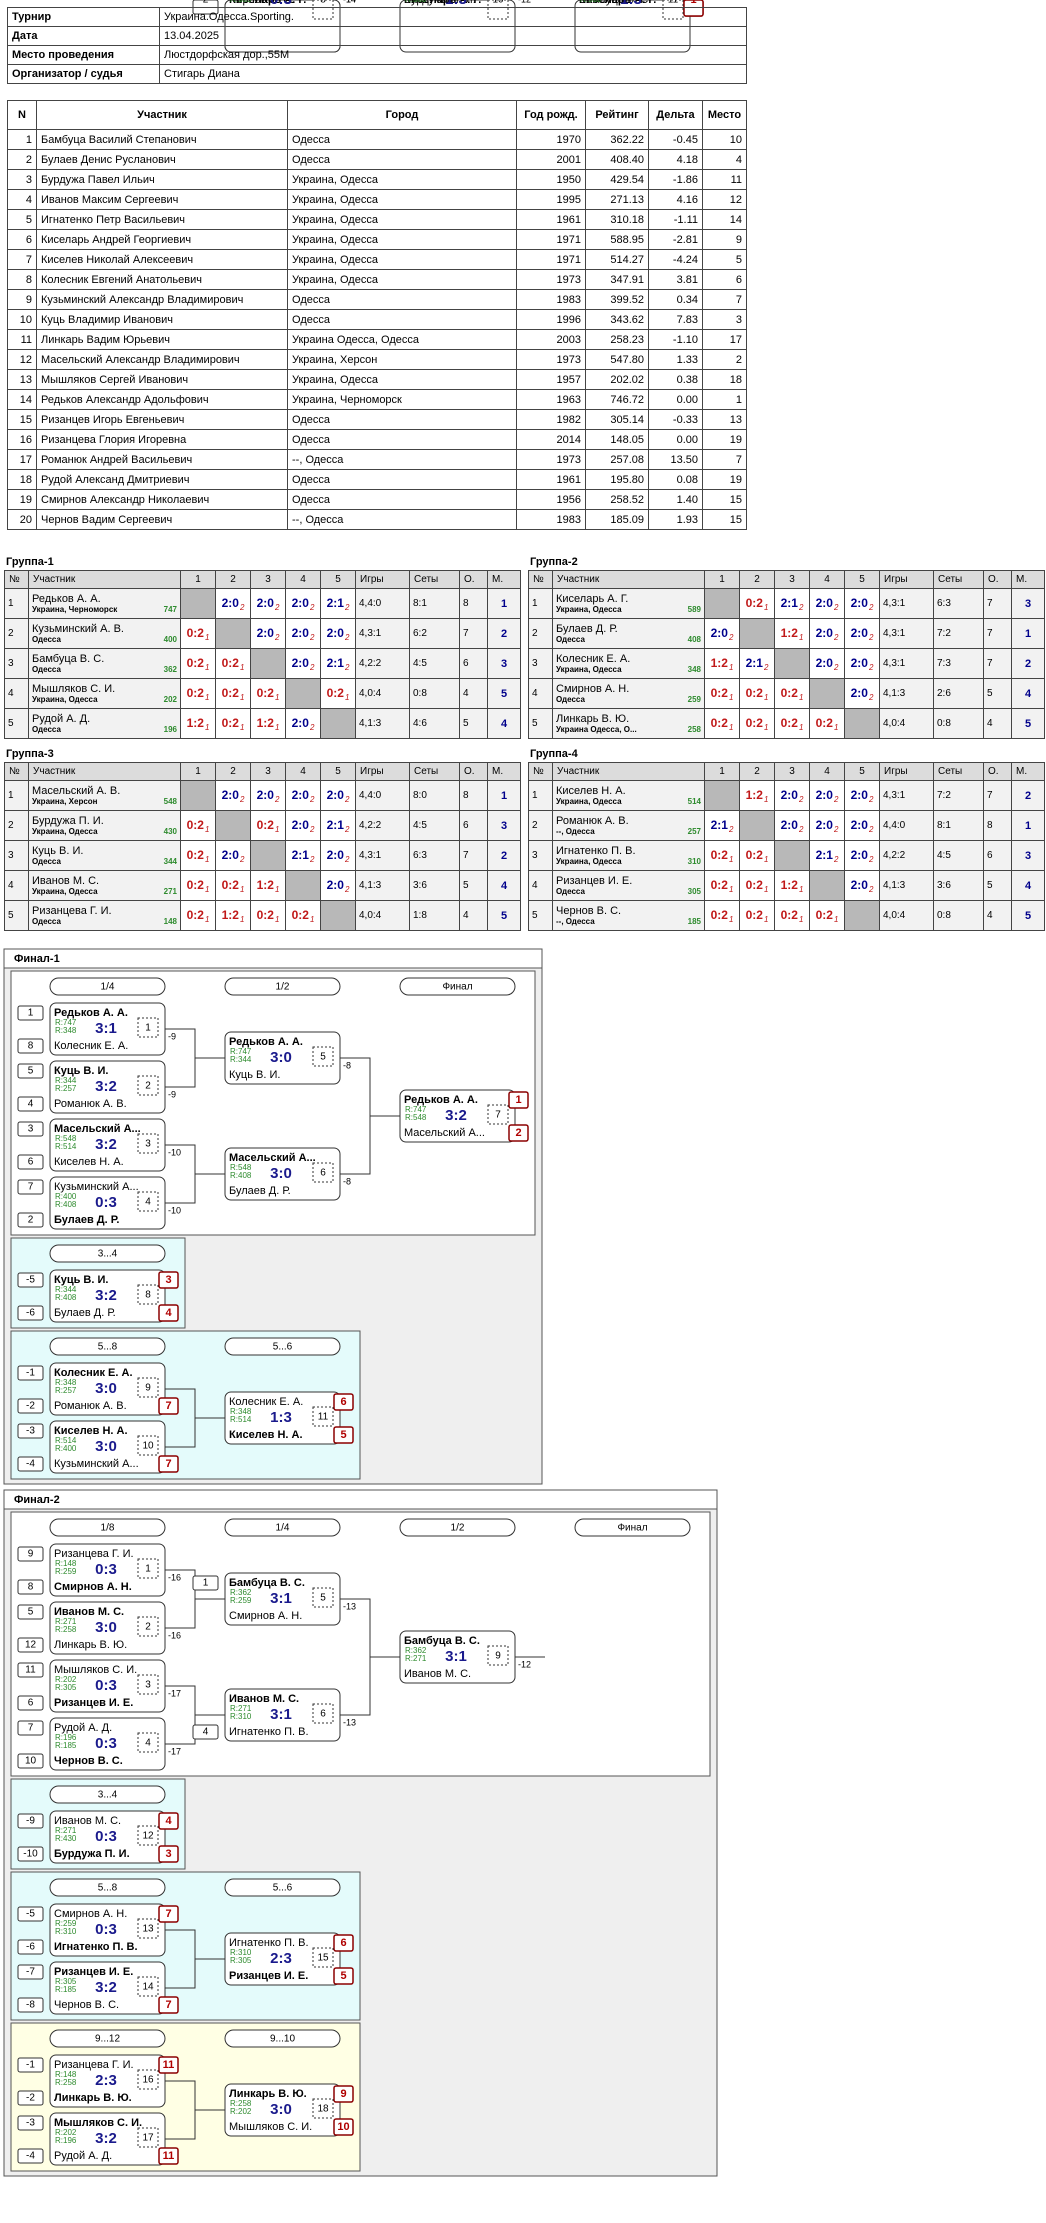 Image resolution: width=1046 pixels, height=2223 pixels. What do you see at coordinates (66, 1830) in the screenshot?
I see `player-rating: R:271` at bounding box center [66, 1830].